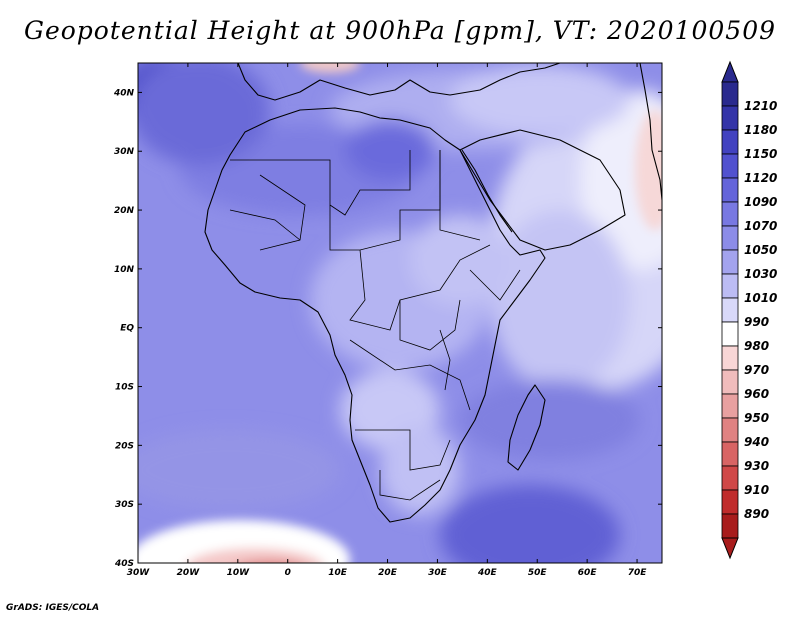  I want to click on colorbar-bottom-arrow, so click(730, 548).